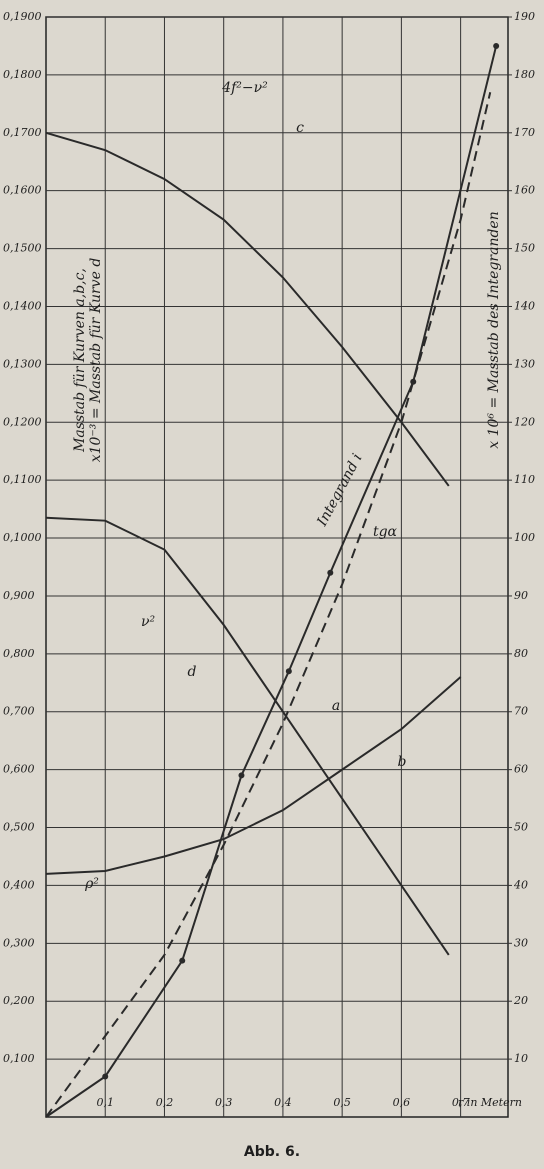 The width and height of the screenshot is (544, 1169). I want to click on y-tick-label: 0,600, so click(19, 769).